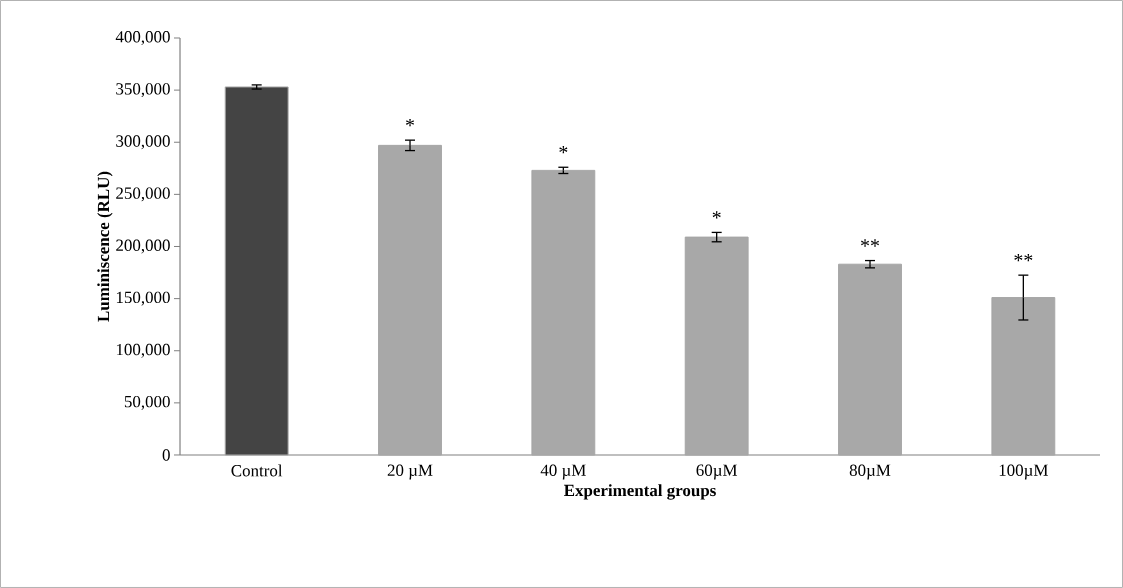 Image resolution: width=1123 pixels, height=588 pixels. What do you see at coordinates (147, 402) in the screenshot?
I see `y-tick-label: 50,000` at bounding box center [147, 402].